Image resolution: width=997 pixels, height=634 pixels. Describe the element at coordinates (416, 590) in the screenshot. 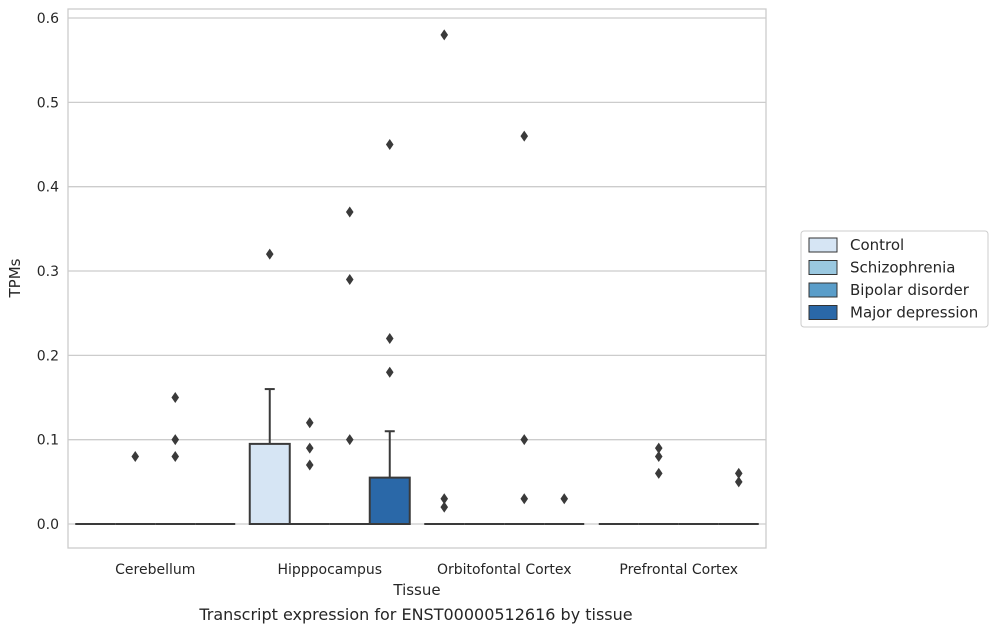

I see `x-axis-label: Tissue` at that location.